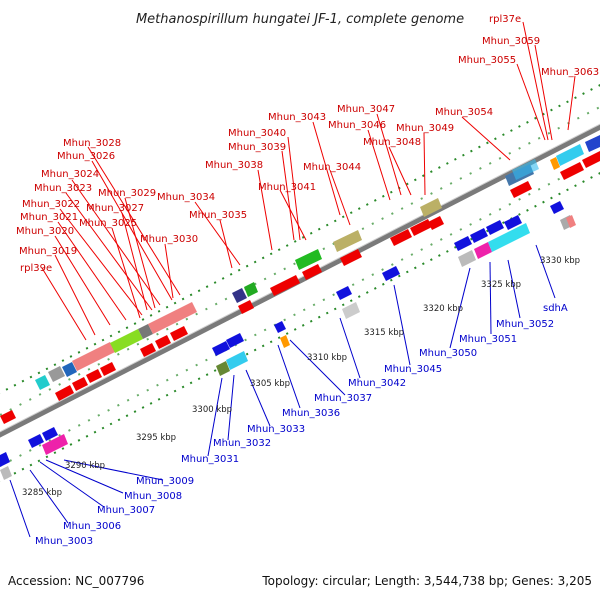 The width and height of the screenshot is (600, 600). Describe the element at coordinates (287, 187) in the screenshot. I see `gene-label: Mhun_3041` at that location.